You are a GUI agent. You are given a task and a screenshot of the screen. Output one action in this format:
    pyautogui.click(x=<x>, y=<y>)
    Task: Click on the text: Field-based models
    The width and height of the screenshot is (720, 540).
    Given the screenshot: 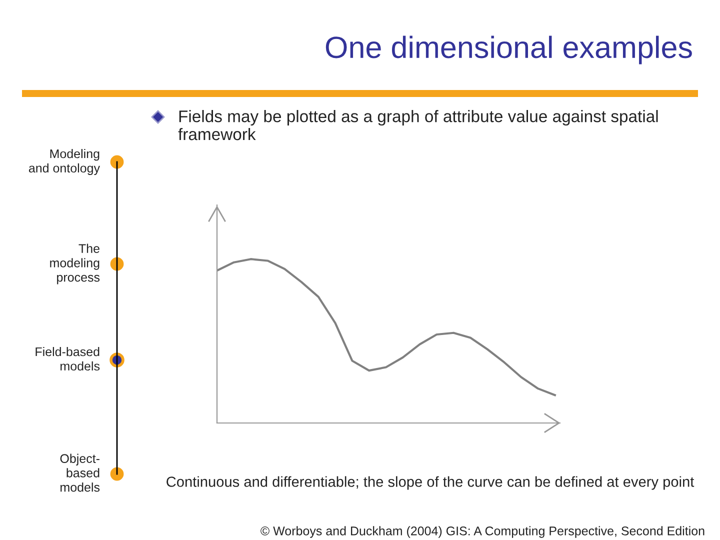 What is the action you would take?
    pyautogui.click(x=68, y=358)
    